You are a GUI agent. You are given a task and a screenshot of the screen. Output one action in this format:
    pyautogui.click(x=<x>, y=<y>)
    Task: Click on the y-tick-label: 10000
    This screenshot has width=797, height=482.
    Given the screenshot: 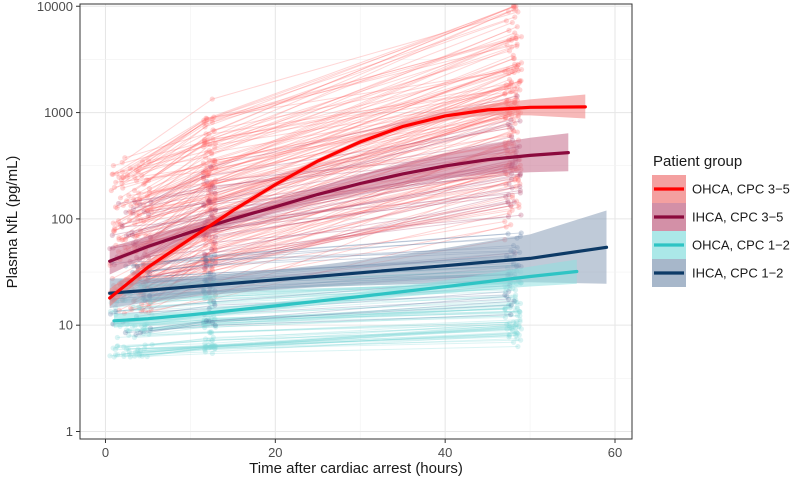 What is the action you would take?
    pyautogui.click(x=55, y=7)
    